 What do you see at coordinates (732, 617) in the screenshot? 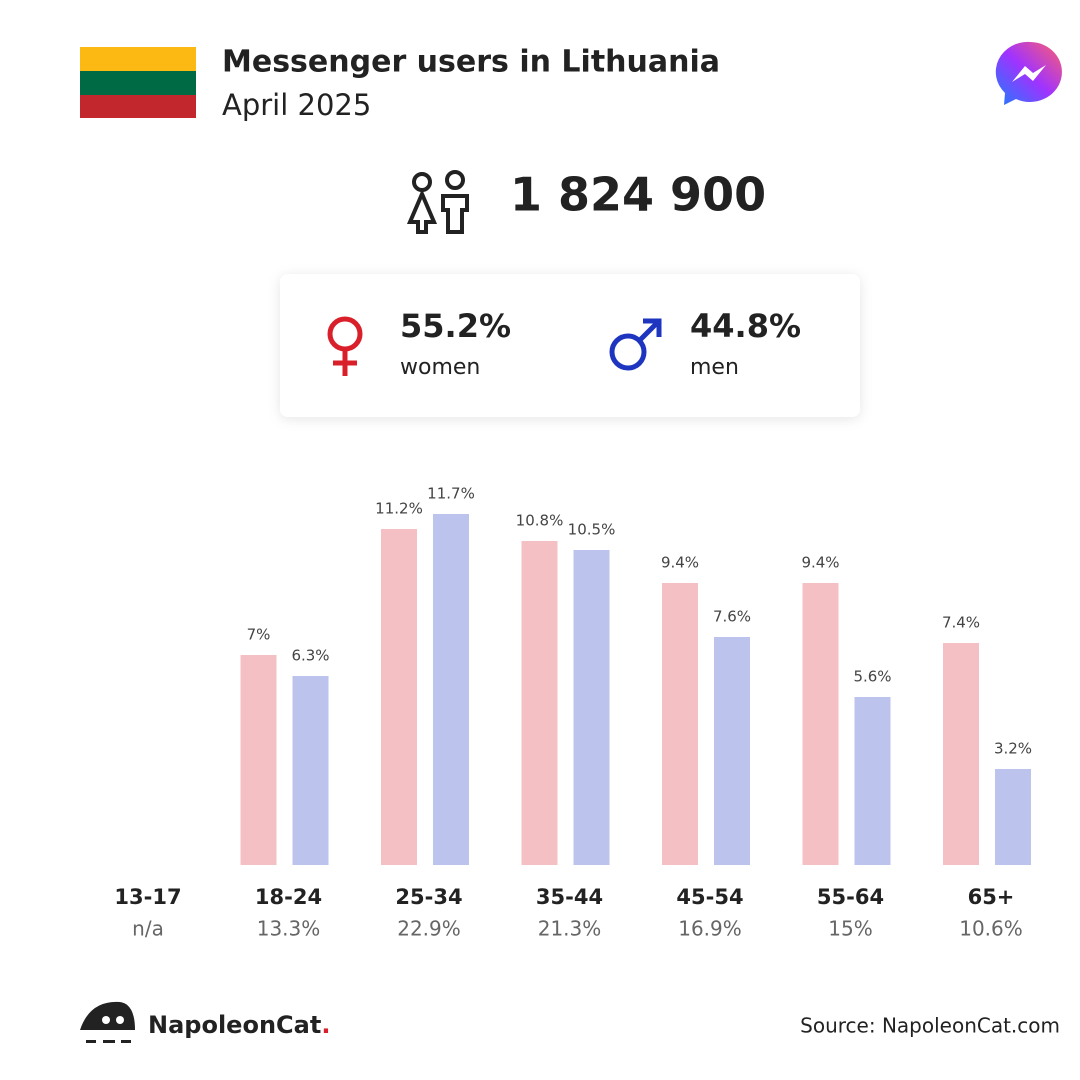
I see `value-label: 7.6%` at bounding box center [732, 617].